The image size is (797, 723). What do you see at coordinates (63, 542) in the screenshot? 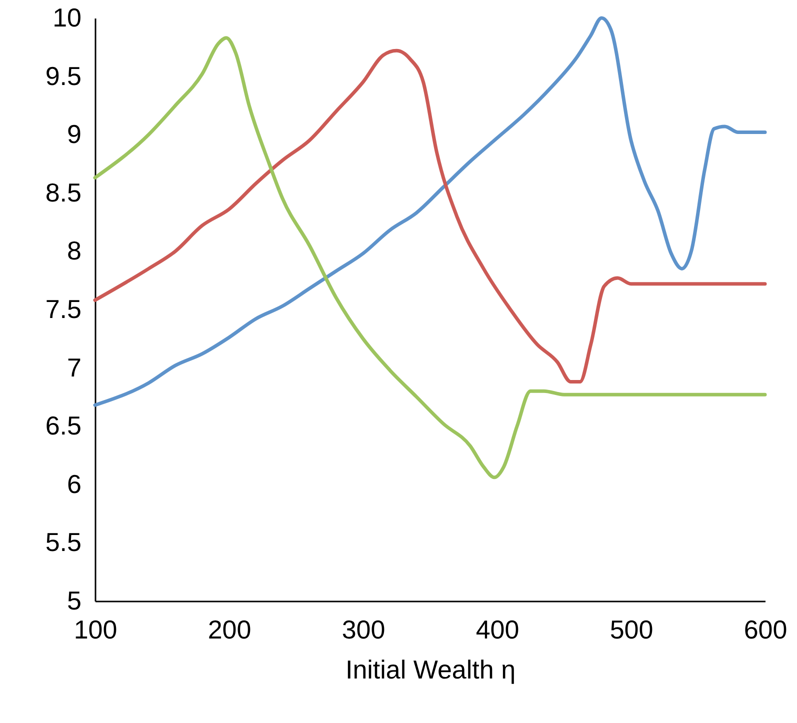
I see `y-tick-label: 5.5` at bounding box center [63, 542].